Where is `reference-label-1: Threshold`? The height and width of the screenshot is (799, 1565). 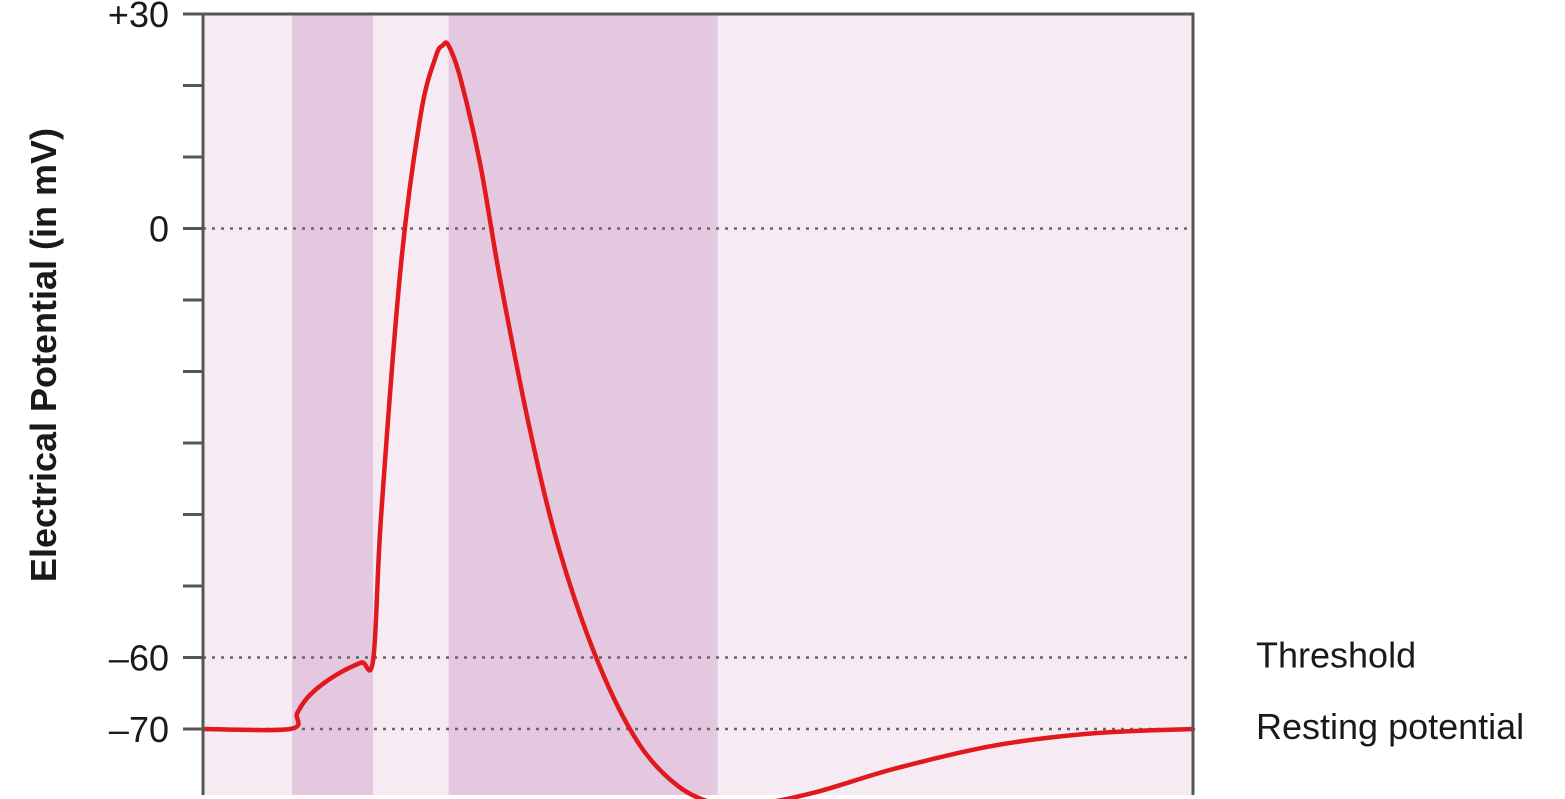
reference-label-1: Threshold is located at coordinates (1336, 655).